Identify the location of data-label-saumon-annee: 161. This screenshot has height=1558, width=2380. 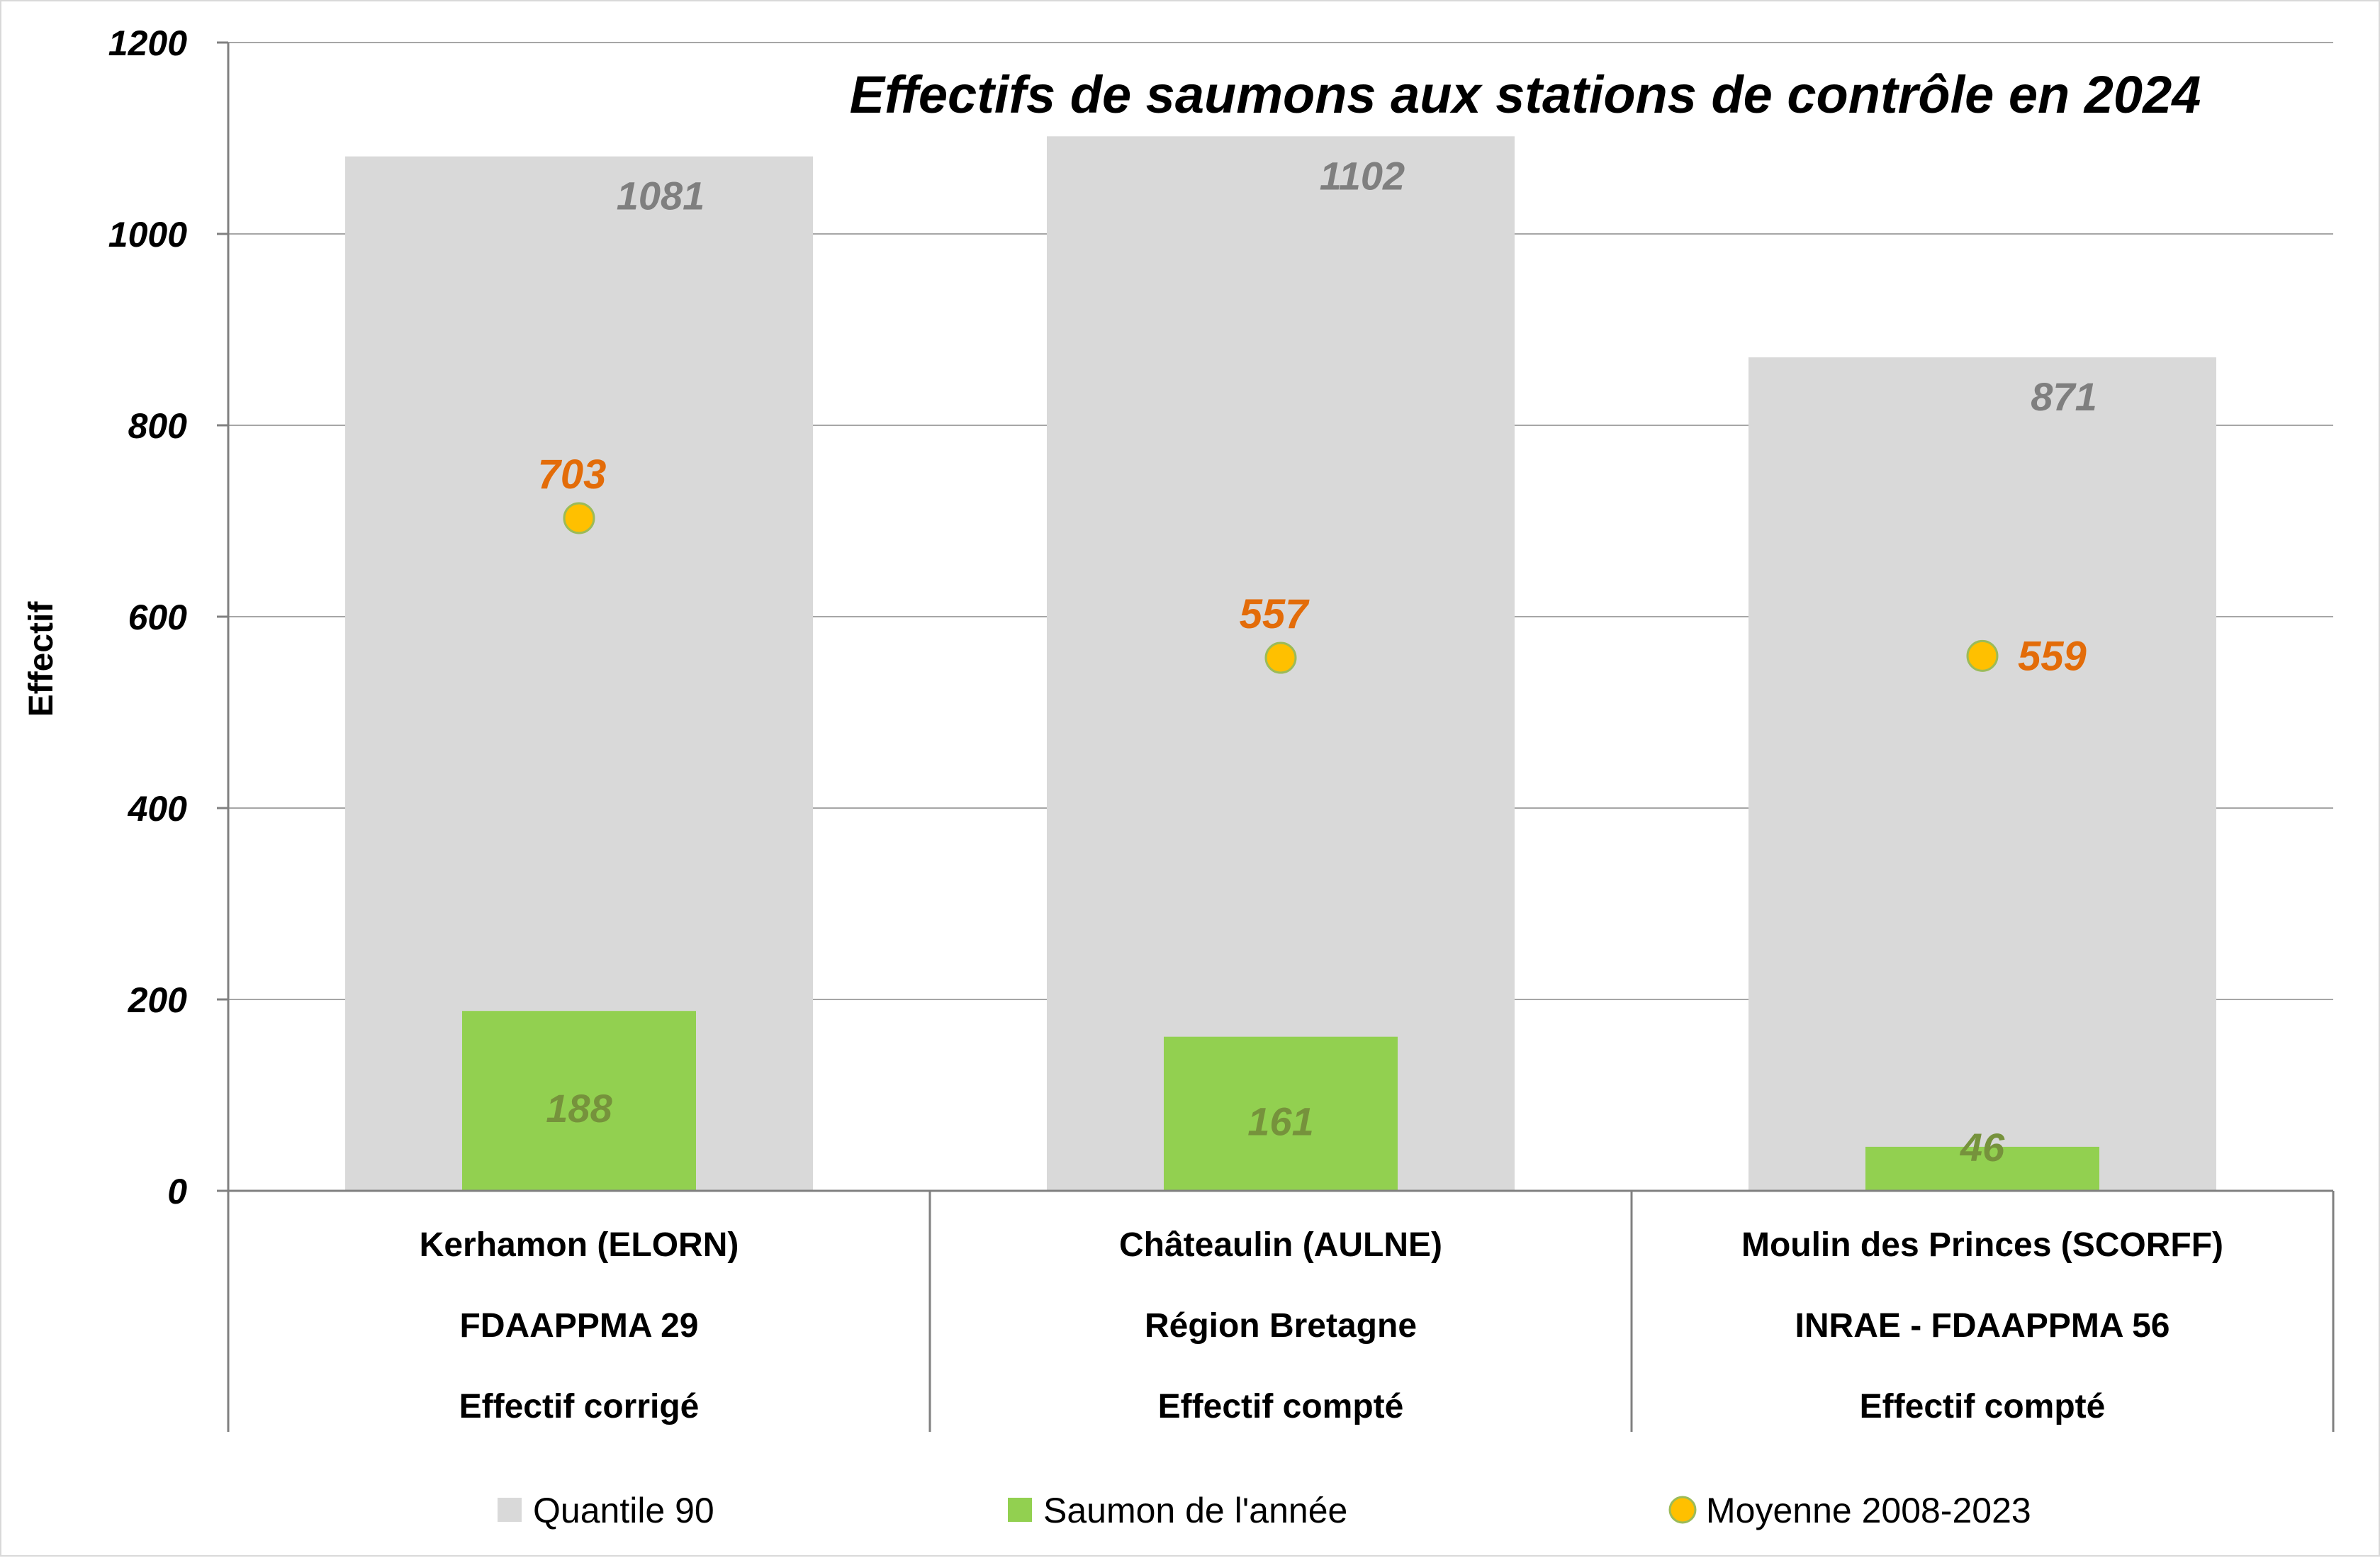
(1280, 1121).